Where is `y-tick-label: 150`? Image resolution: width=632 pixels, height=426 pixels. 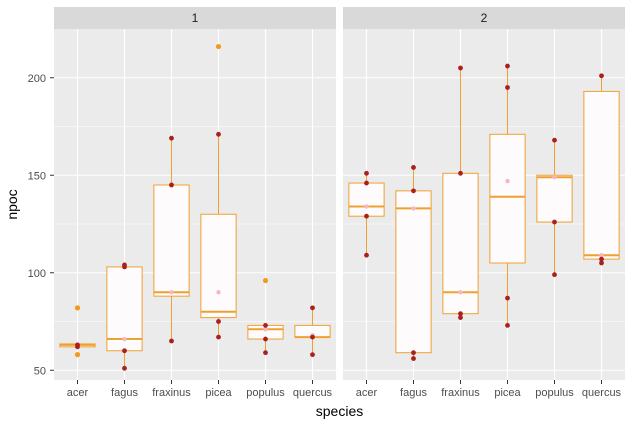
y-tick-label: 150 is located at coordinates (37, 176).